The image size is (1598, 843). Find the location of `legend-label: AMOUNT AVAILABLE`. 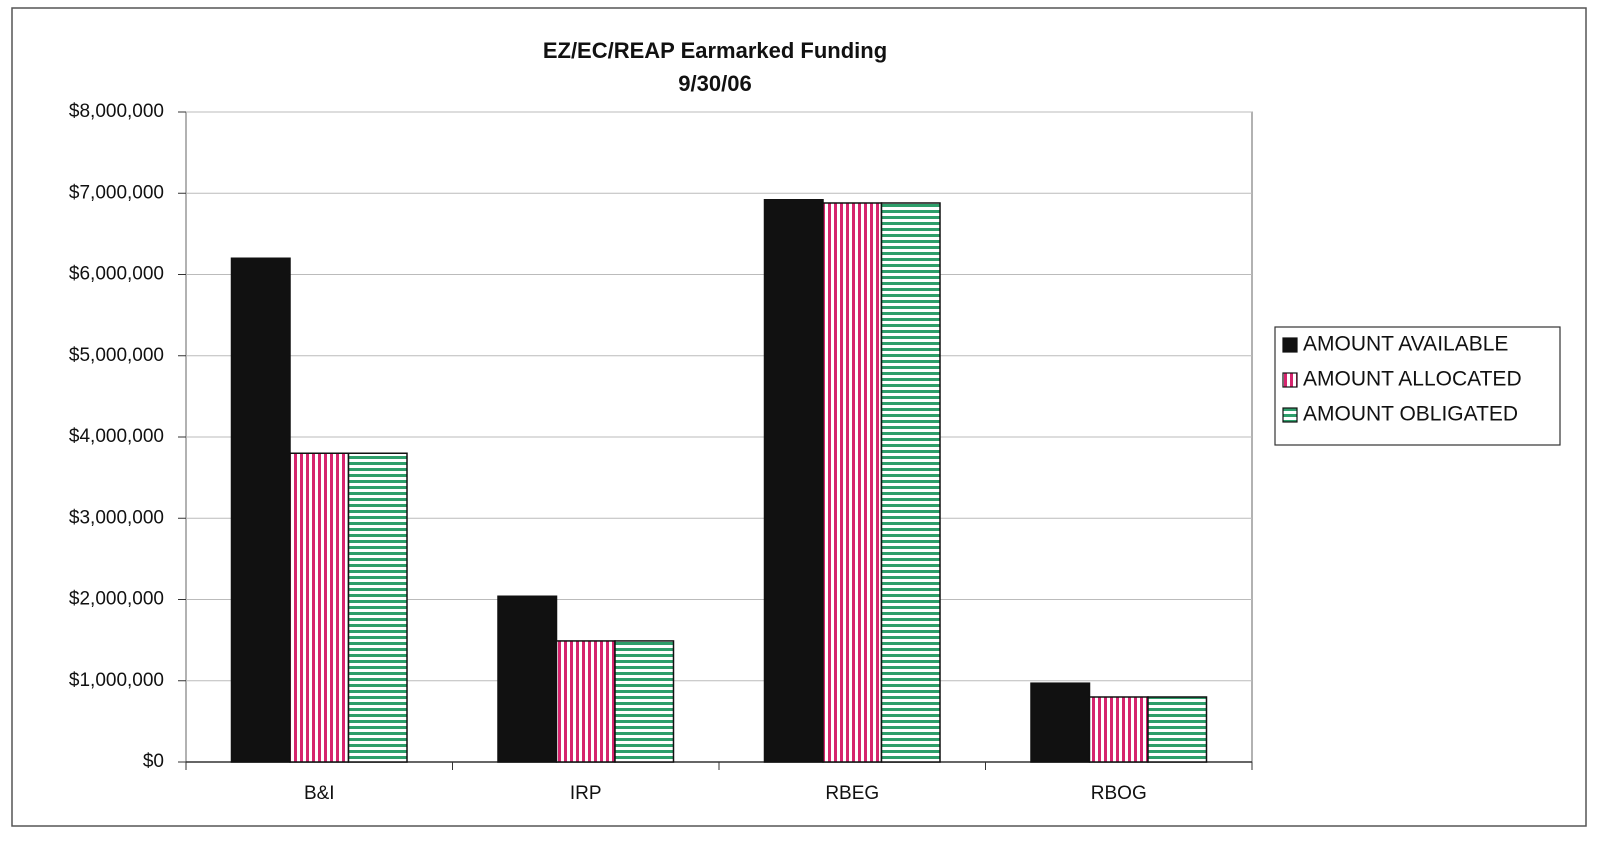

legend-label: AMOUNT AVAILABLE is located at coordinates (1405, 344).